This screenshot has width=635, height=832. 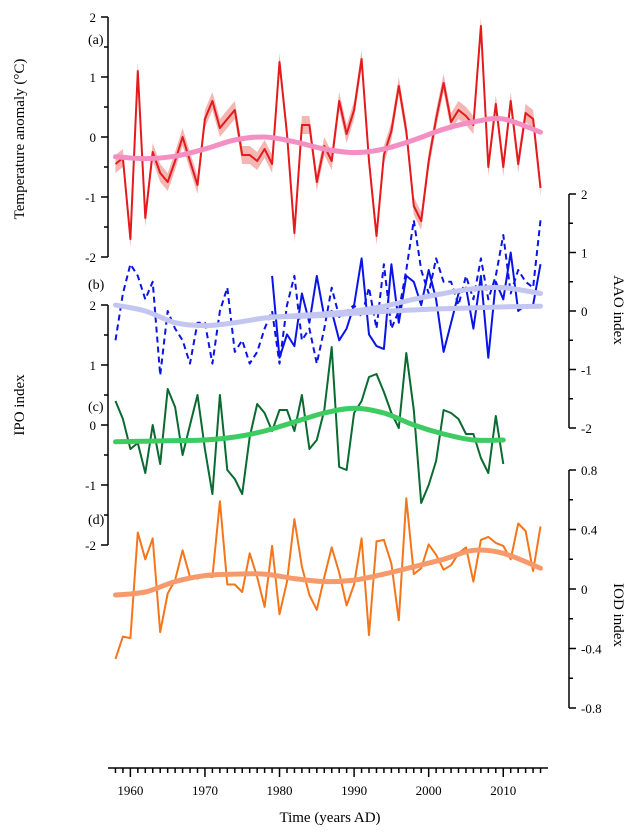 I want to click on ylabel-ipo: IPO index, so click(x=20, y=405).